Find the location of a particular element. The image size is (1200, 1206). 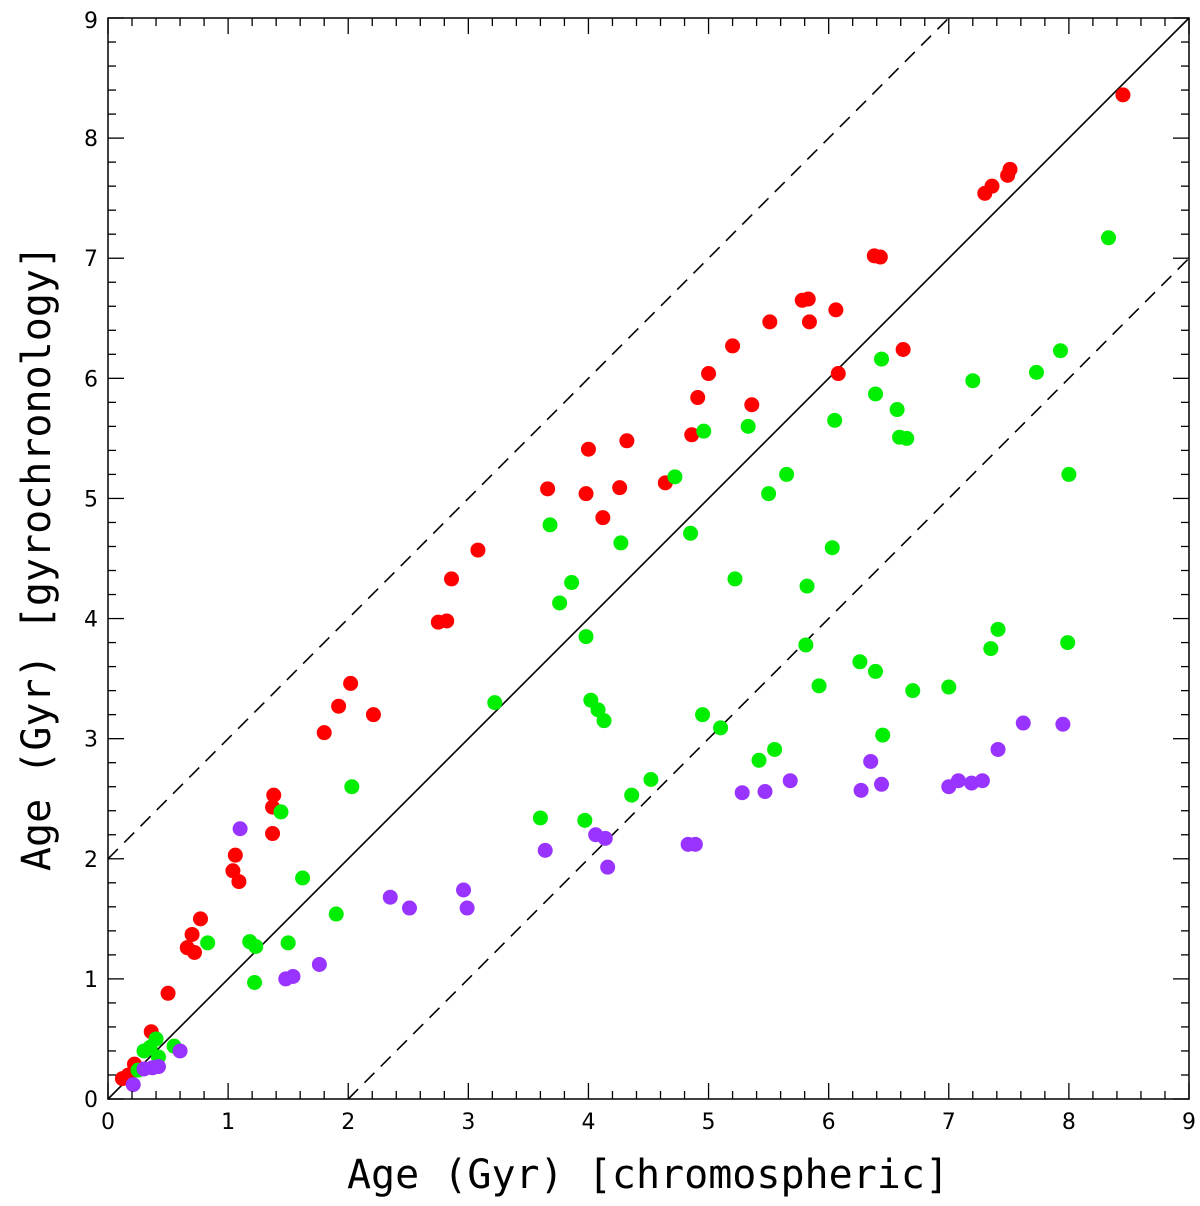

x-tick-label-7: 7 is located at coordinates (949, 1122).